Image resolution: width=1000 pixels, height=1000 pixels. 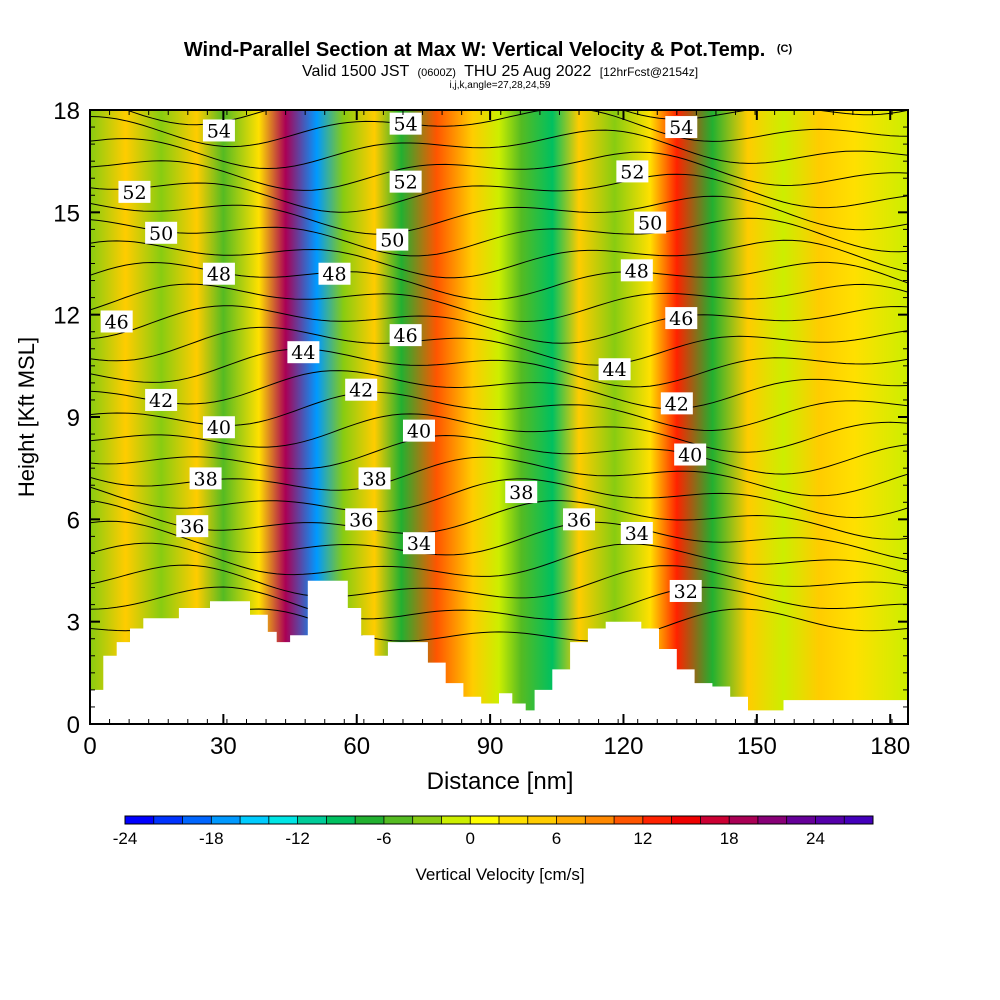 What do you see at coordinates (527, 71) in the screenshot?
I see `subtitle-date: THU 25 Aug 2022` at bounding box center [527, 71].